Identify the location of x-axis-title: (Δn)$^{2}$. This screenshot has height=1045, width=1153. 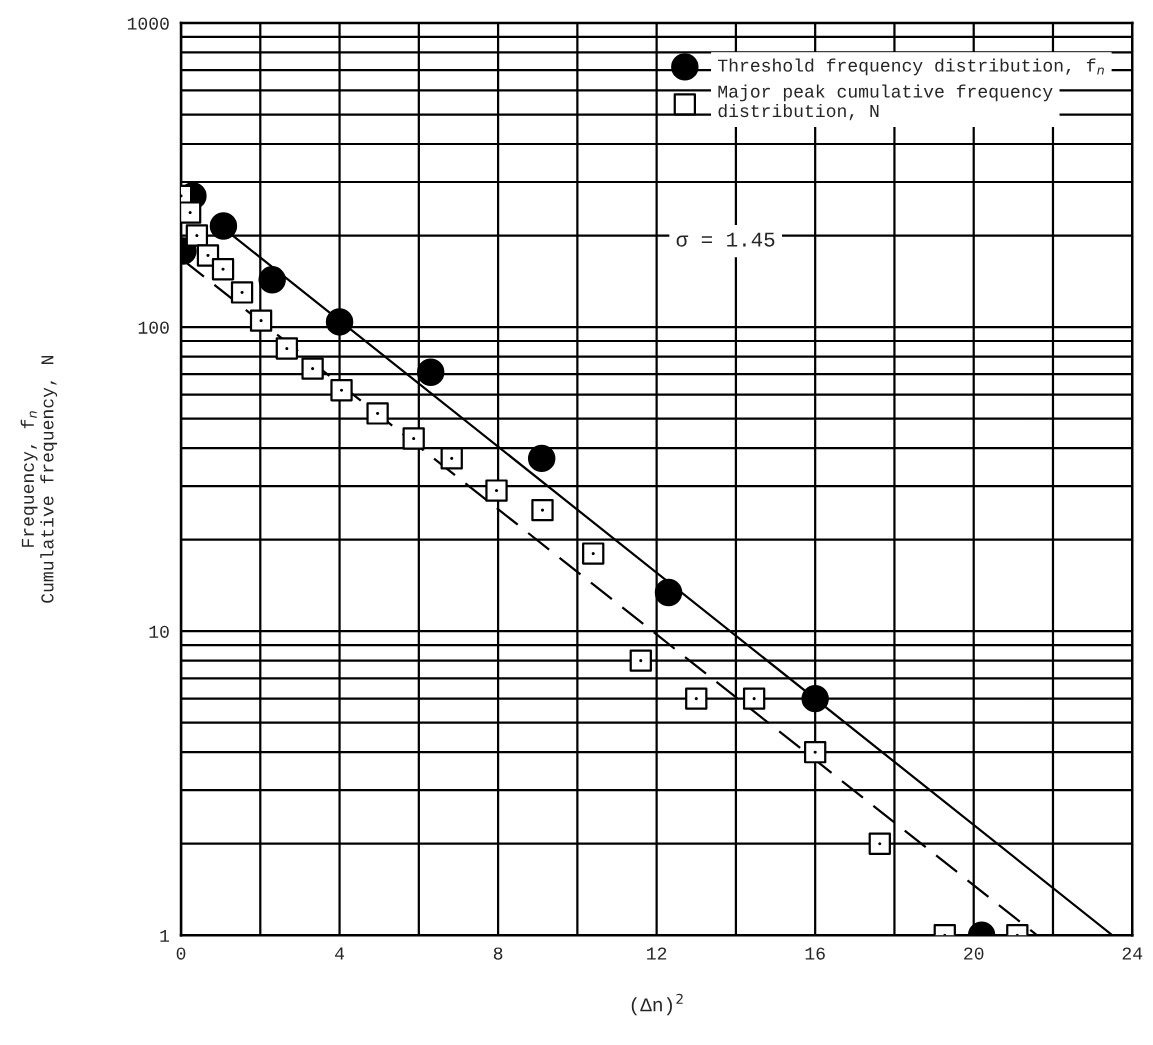
(657, 1004).